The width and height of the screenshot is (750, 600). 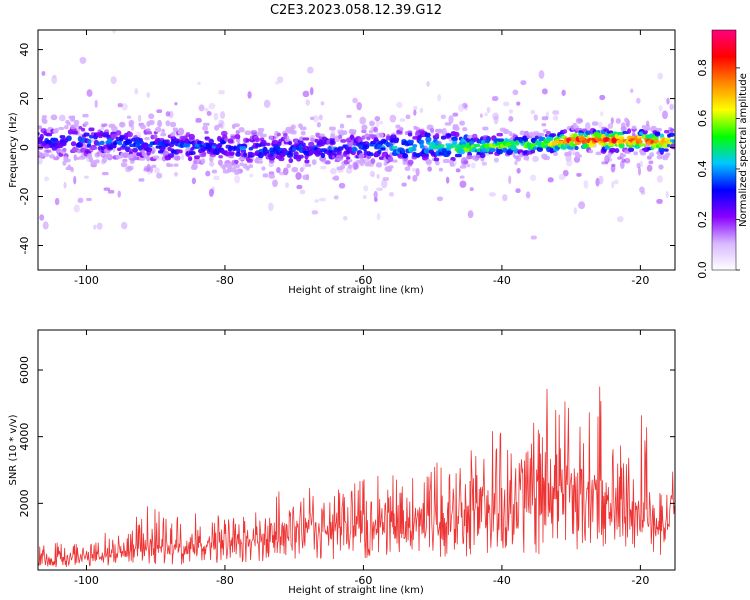 I want to click on figure-title: C2E3.2023.058.12.39.G12, so click(x=356, y=10).